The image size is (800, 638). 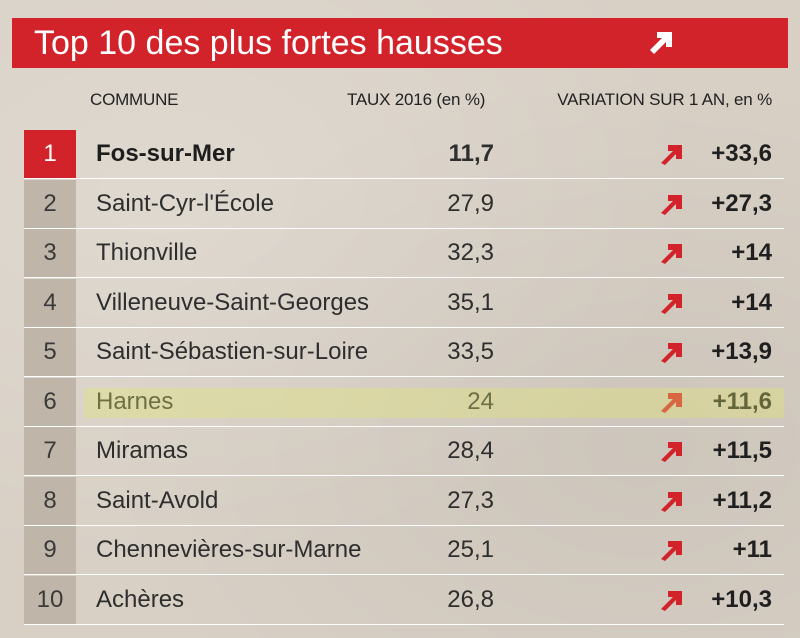 I want to click on taux-value: 28,4, so click(x=470, y=450).